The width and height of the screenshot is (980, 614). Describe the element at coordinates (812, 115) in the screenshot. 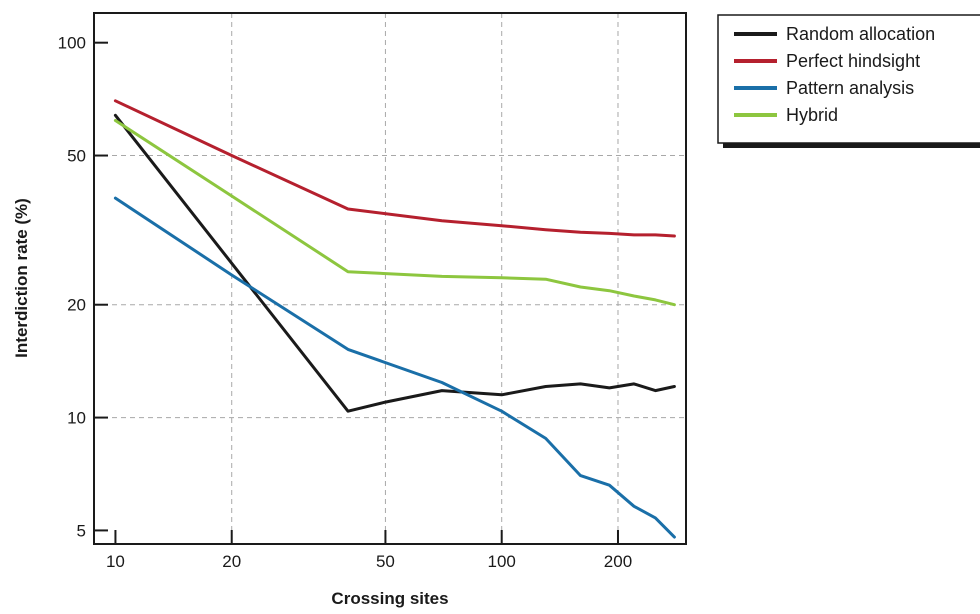

I see `legend-label-hybrid: Hybrid` at that location.